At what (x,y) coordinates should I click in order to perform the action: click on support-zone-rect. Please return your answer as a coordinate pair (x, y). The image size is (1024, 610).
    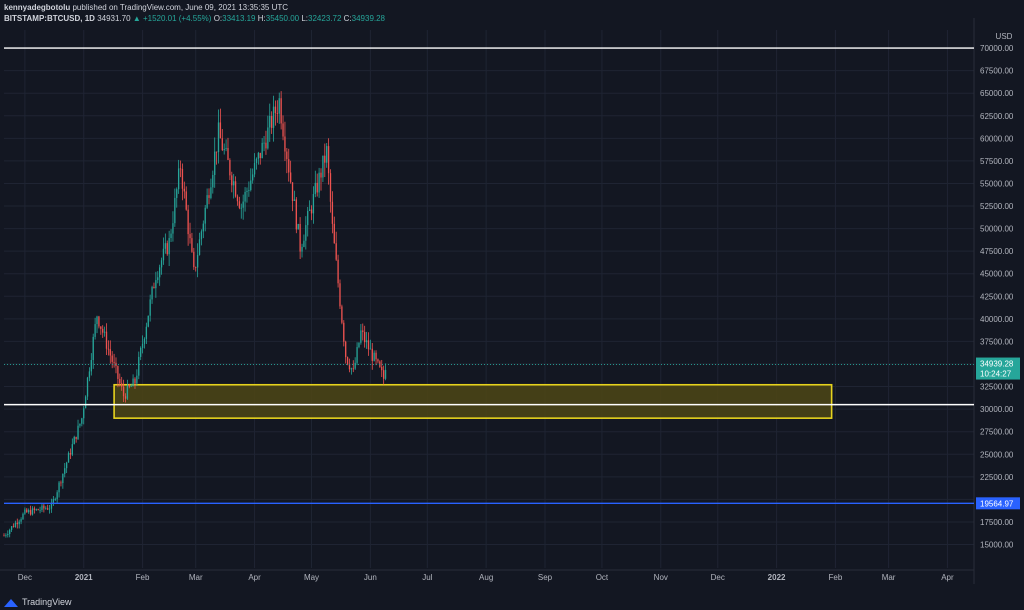
    Looking at the image, I should click on (473, 401).